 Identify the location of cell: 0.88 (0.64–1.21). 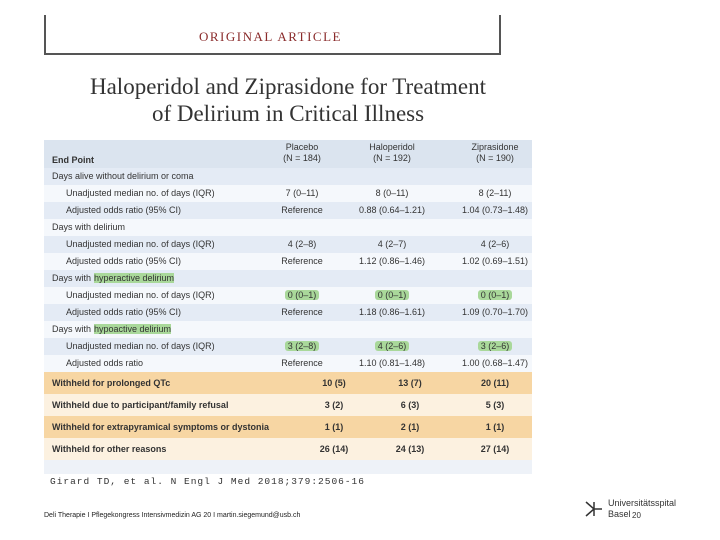
(392, 210).